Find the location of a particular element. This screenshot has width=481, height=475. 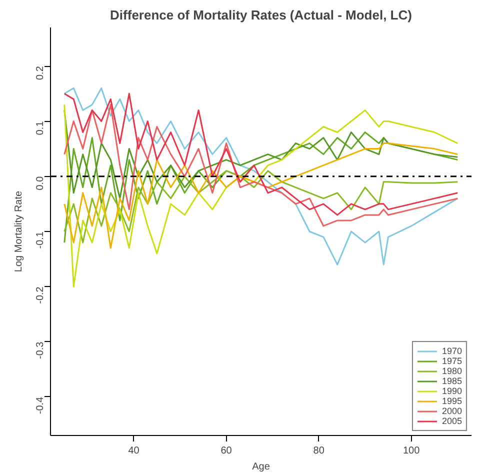

y-tick-label: -0.2 is located at coordinates (40, 295).